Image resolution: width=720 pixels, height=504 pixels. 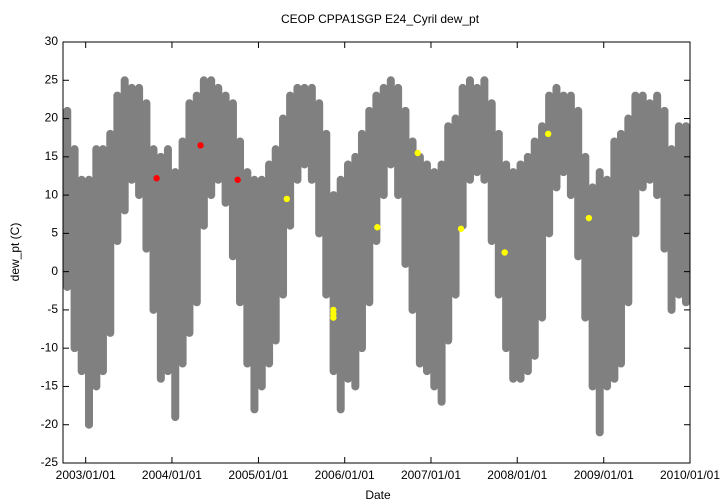 I want to click on y-tick-label: -25, so click(x=50, y=462).